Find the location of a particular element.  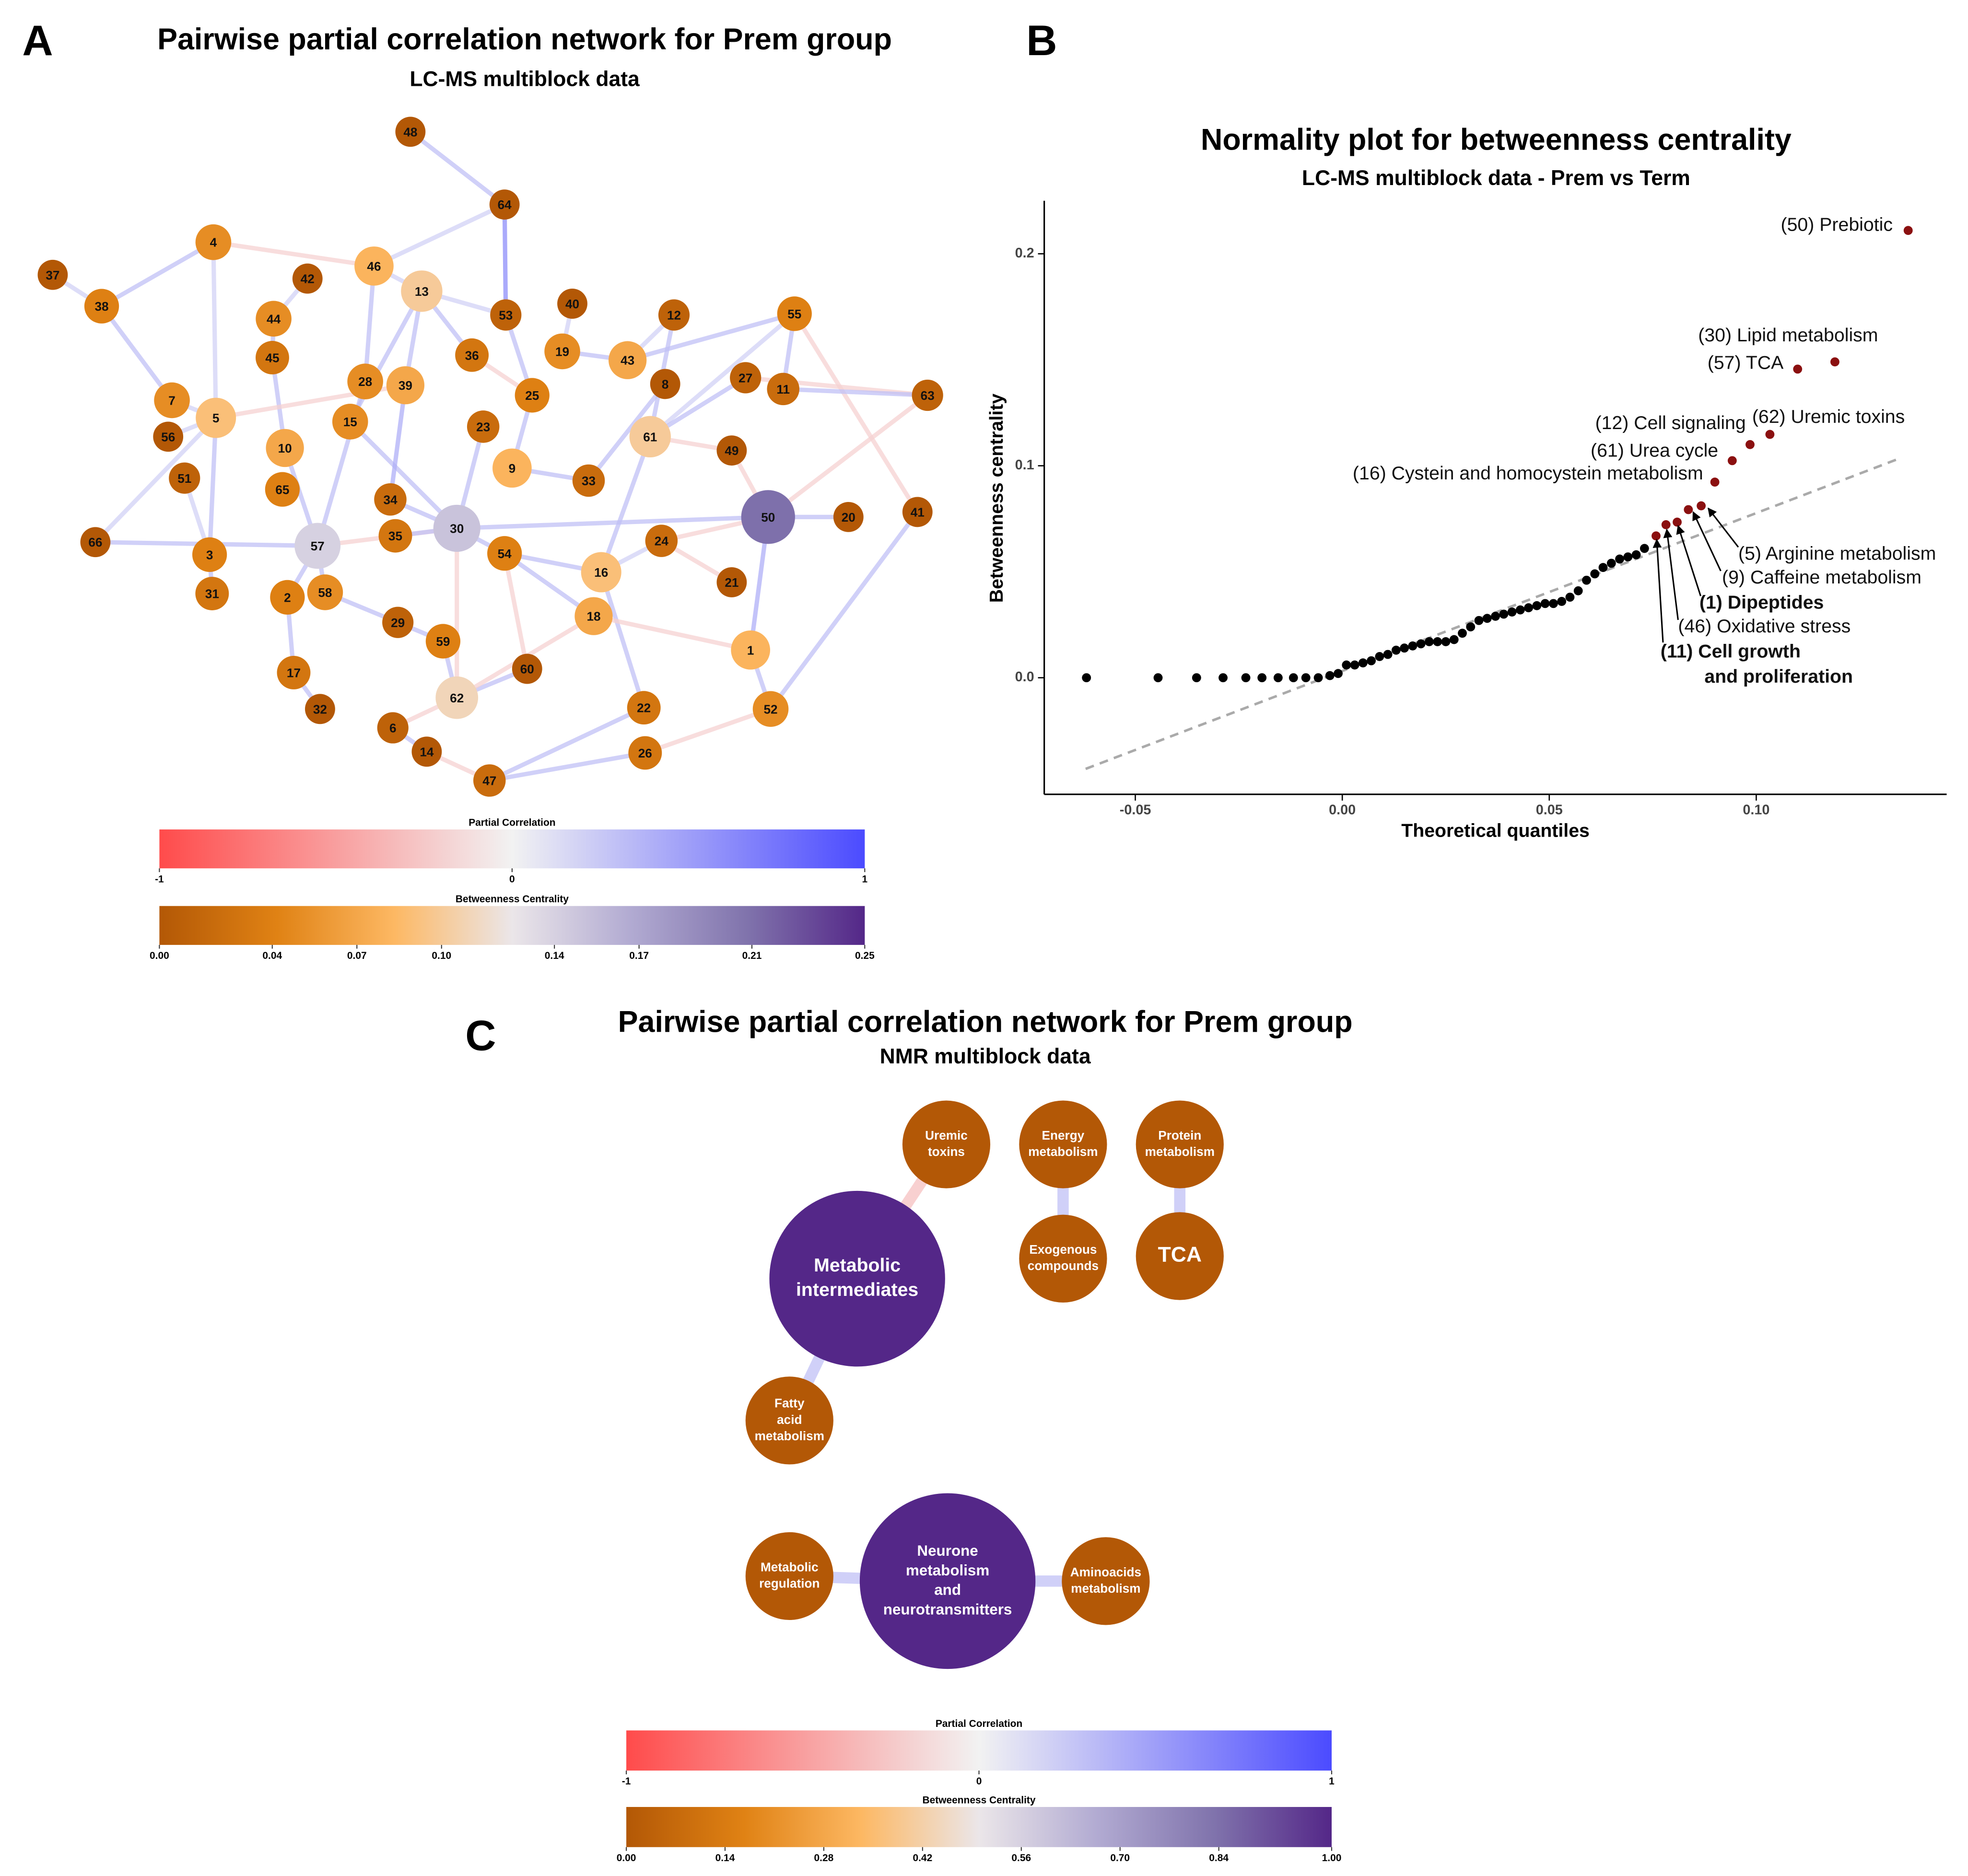

node-label: 38 is located at coordinates (101, 306).